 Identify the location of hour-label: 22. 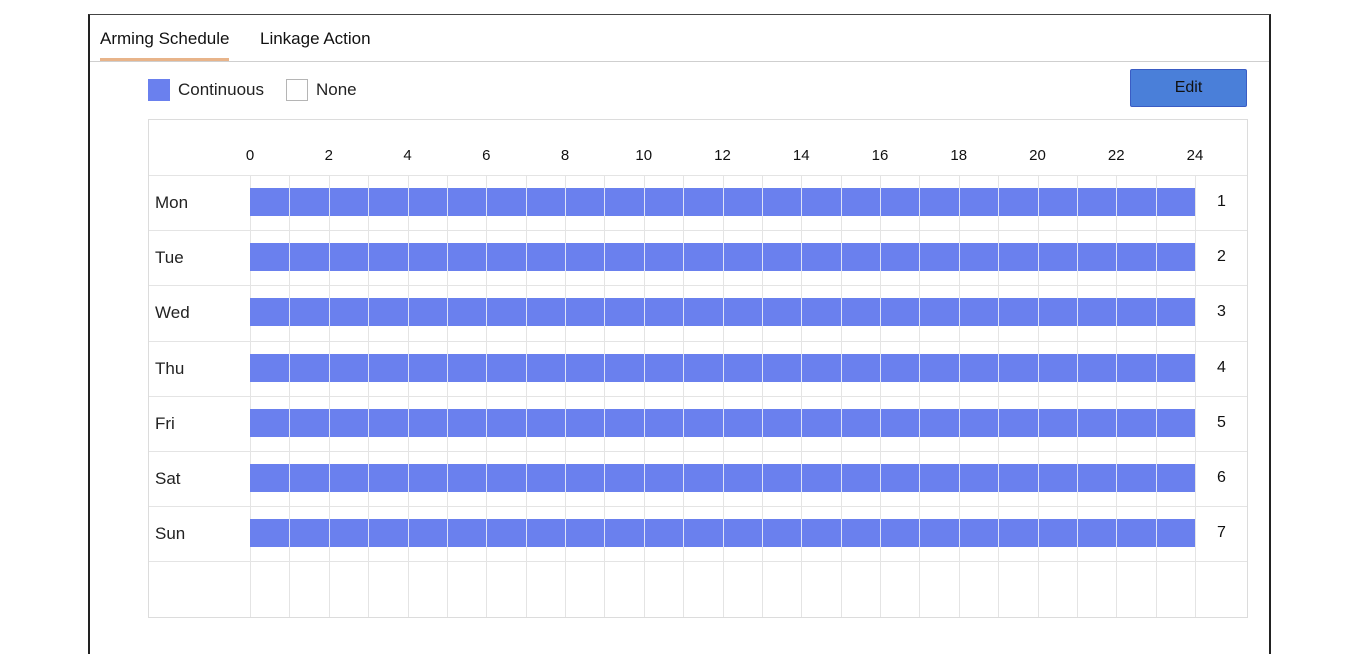
(1116, 155).